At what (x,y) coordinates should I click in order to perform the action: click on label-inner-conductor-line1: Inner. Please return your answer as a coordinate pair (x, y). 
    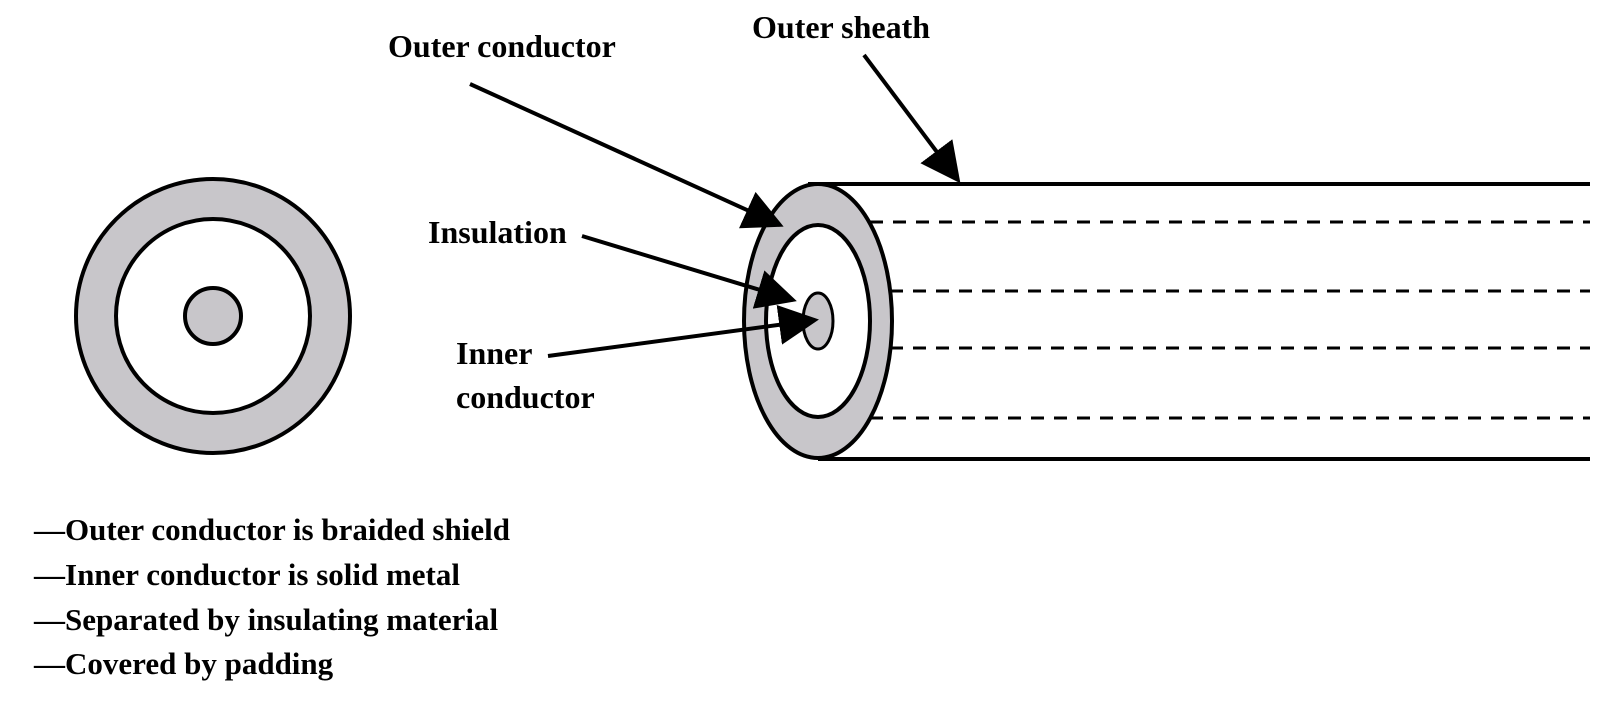
    Looking at the image, I should click on (494, 353).